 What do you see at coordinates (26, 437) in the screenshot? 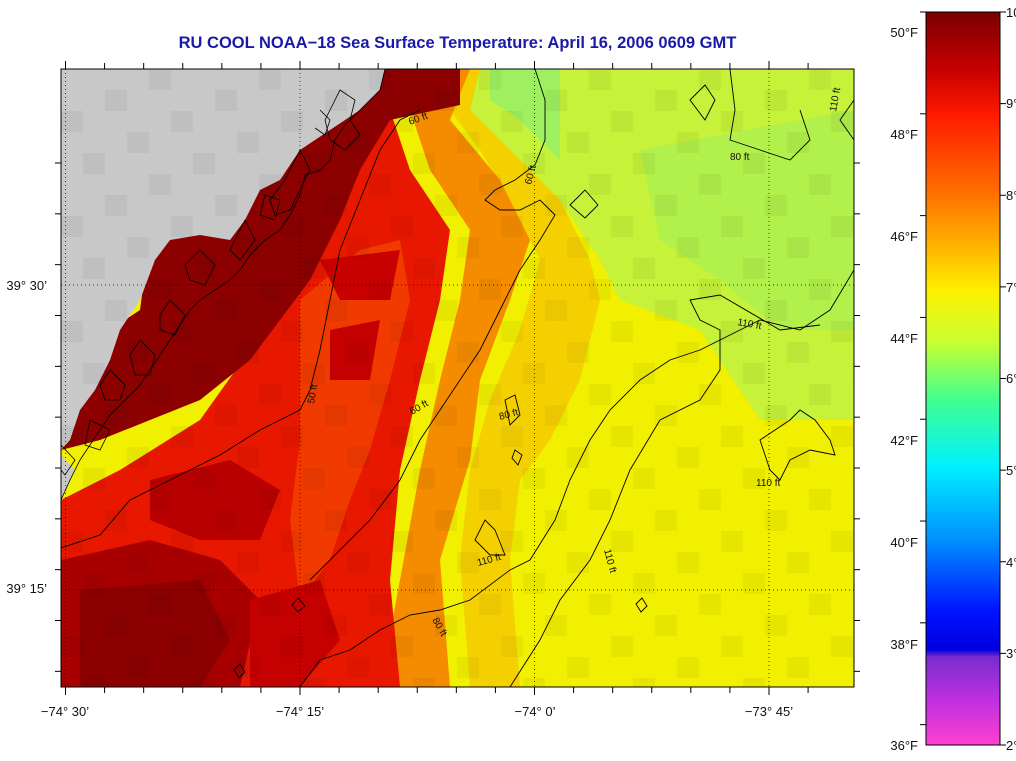
I see `latitude-labels: 39° 30’ 39° 15’` at bounding box center [26, 437].